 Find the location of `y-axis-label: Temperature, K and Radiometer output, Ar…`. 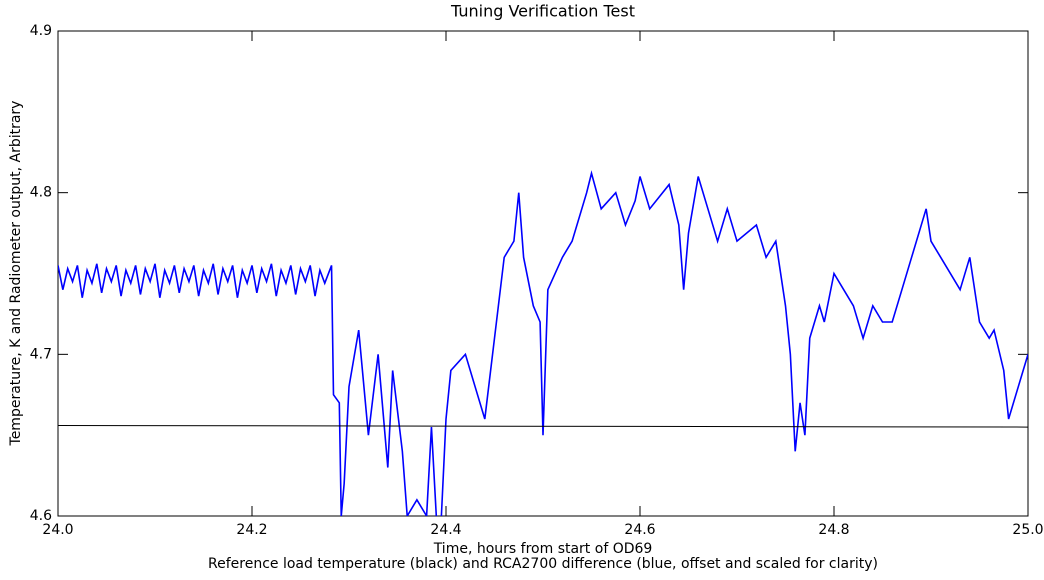

y-axis-label: Temperature, K and Radiometer output, Ar… is located at coordinates (16, 274).